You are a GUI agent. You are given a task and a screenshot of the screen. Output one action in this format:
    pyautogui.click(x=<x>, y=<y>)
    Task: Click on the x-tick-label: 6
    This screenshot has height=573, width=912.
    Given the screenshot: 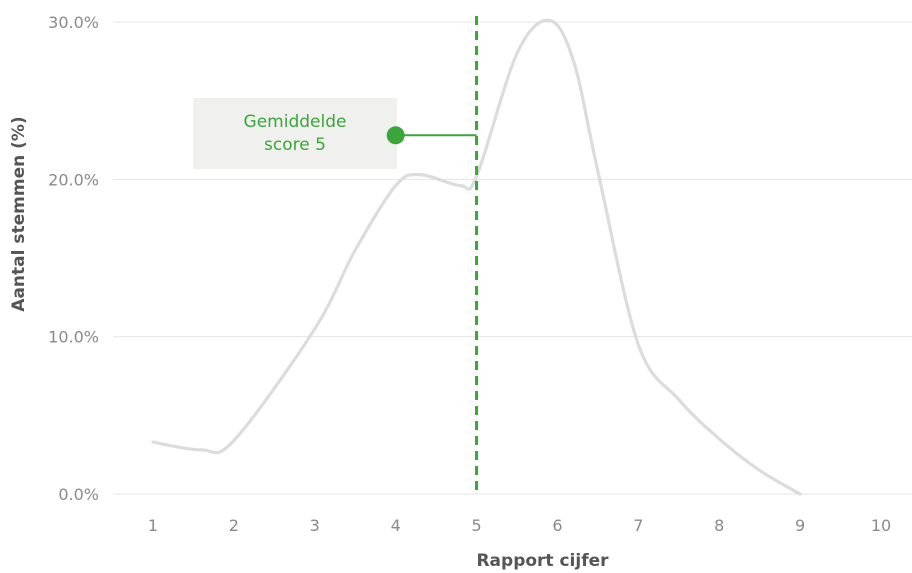 What is the action you would take?
    pyautogui.click(x=557, y=525)
    